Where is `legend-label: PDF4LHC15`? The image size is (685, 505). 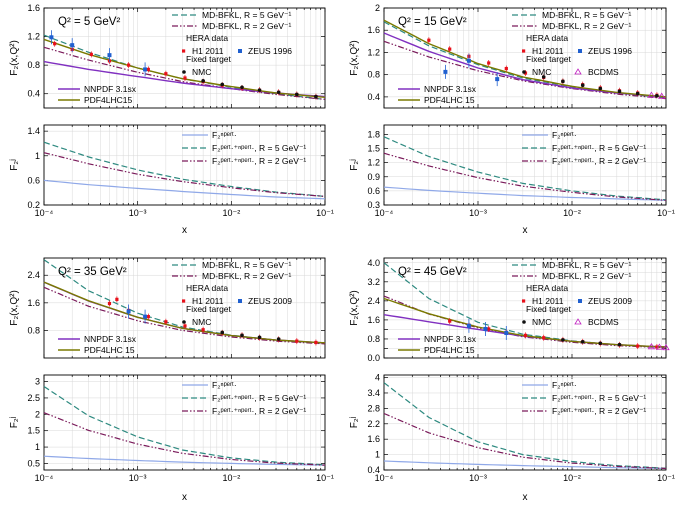 legend-label: PDF4LHC15 is located at coordinates (108, 100).